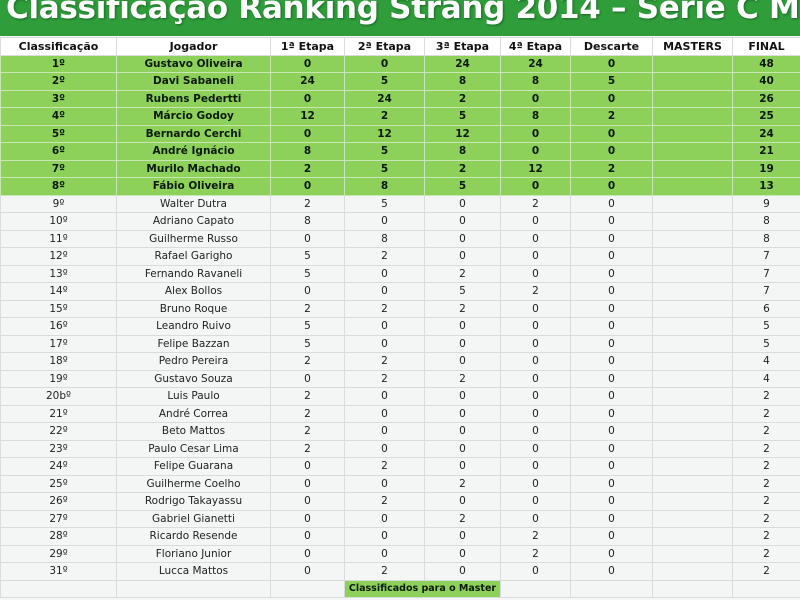  What do you see at coordinates (58, 308) in the screenshot?
I see `cell-position: 15º` at bounding box center [58, 308].